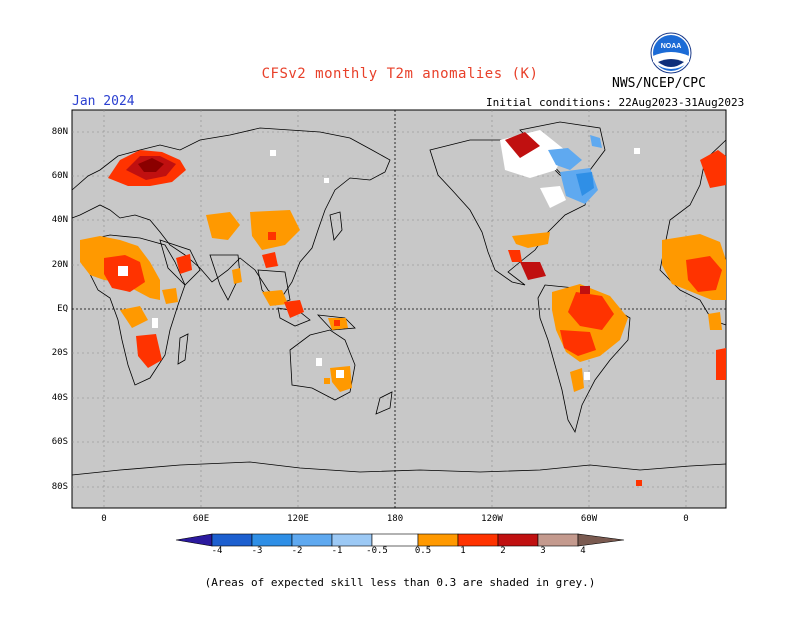  What do you see at coordinates (59, 487) in the screenshot?
I see `lat-label: 80S` at bounding box center [59, 487].